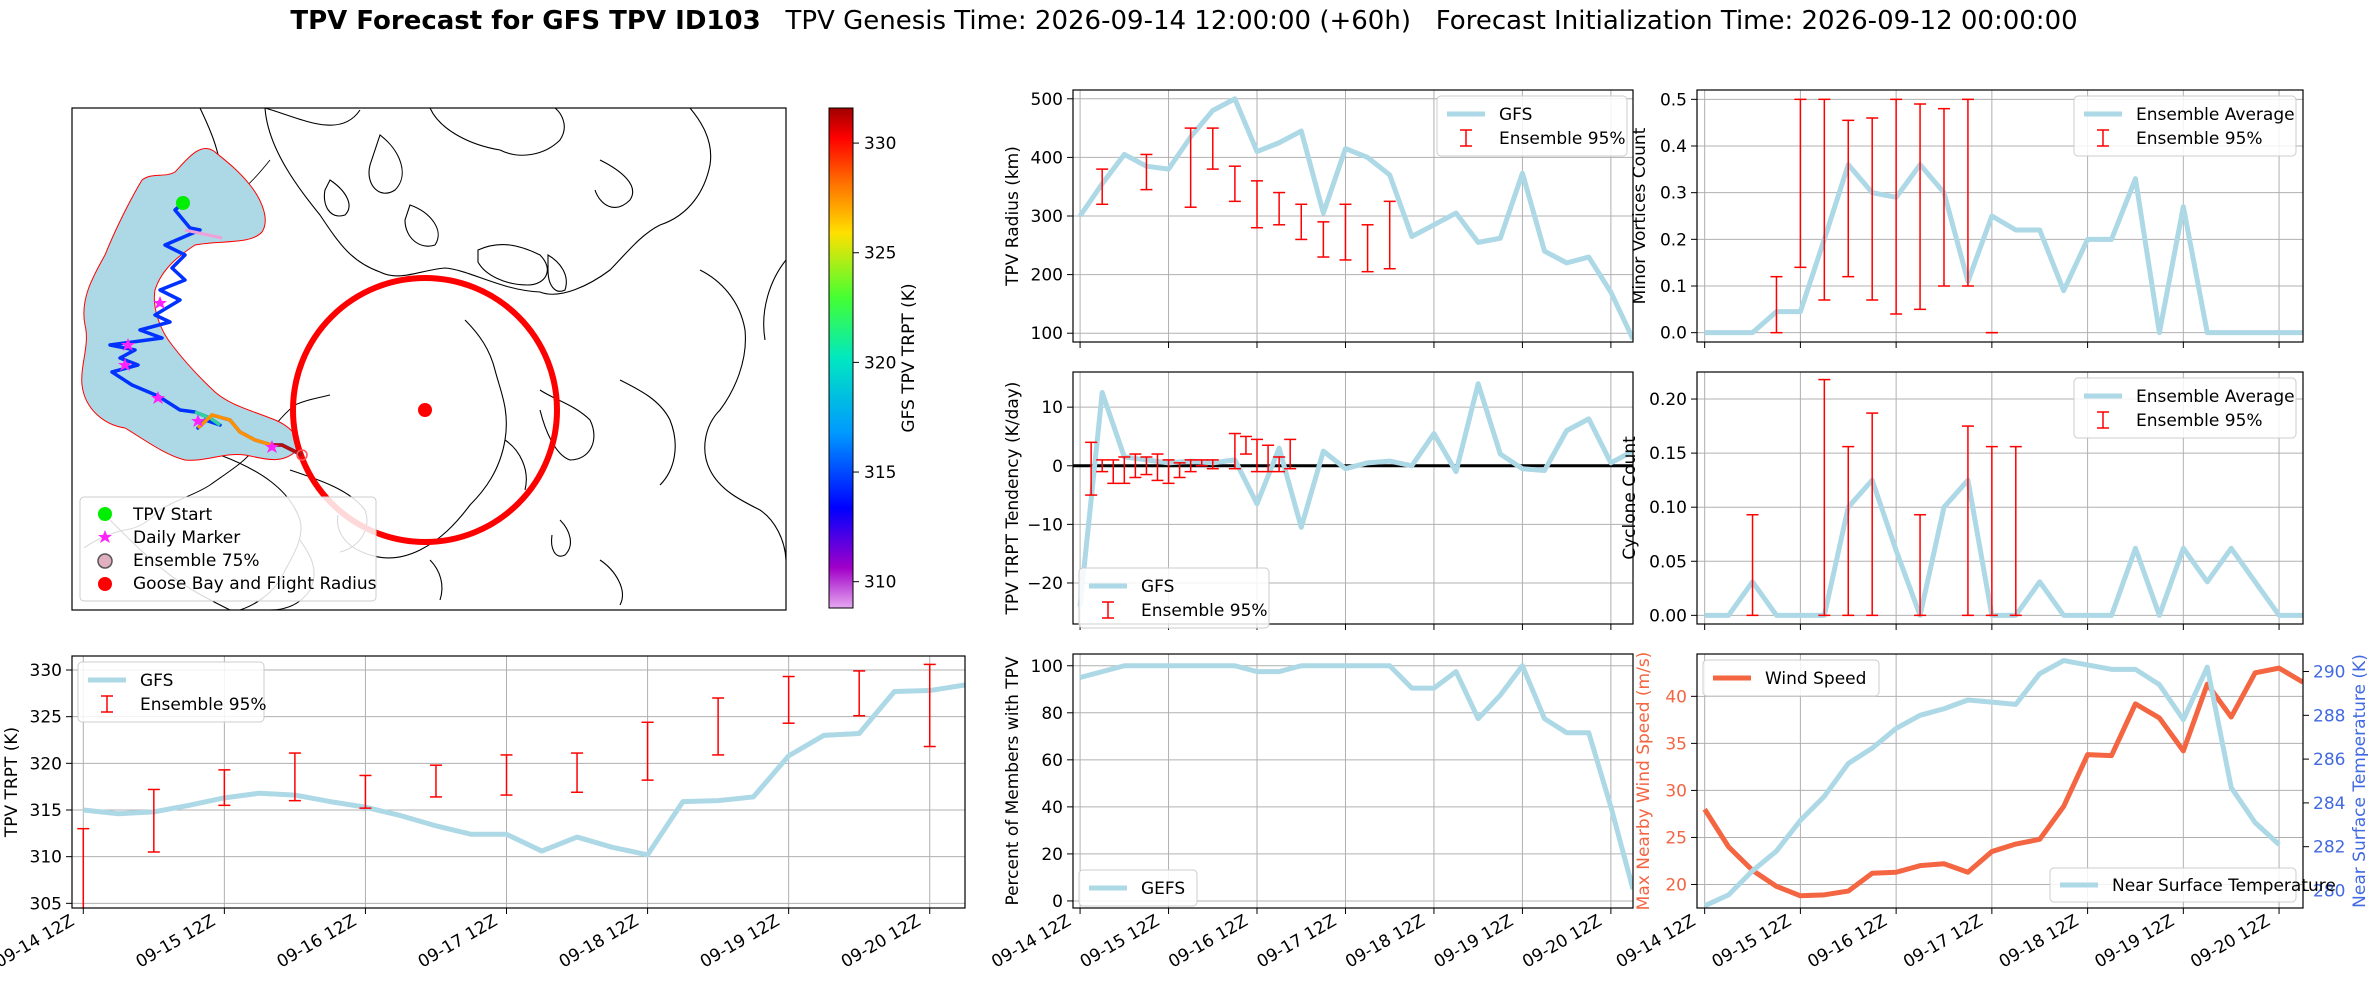 The image size is (2368, 982). What do you see at coordinates (46, 671) in the screenshot?
I see `y-tick-label: 330` at bounding box center [46, 671].